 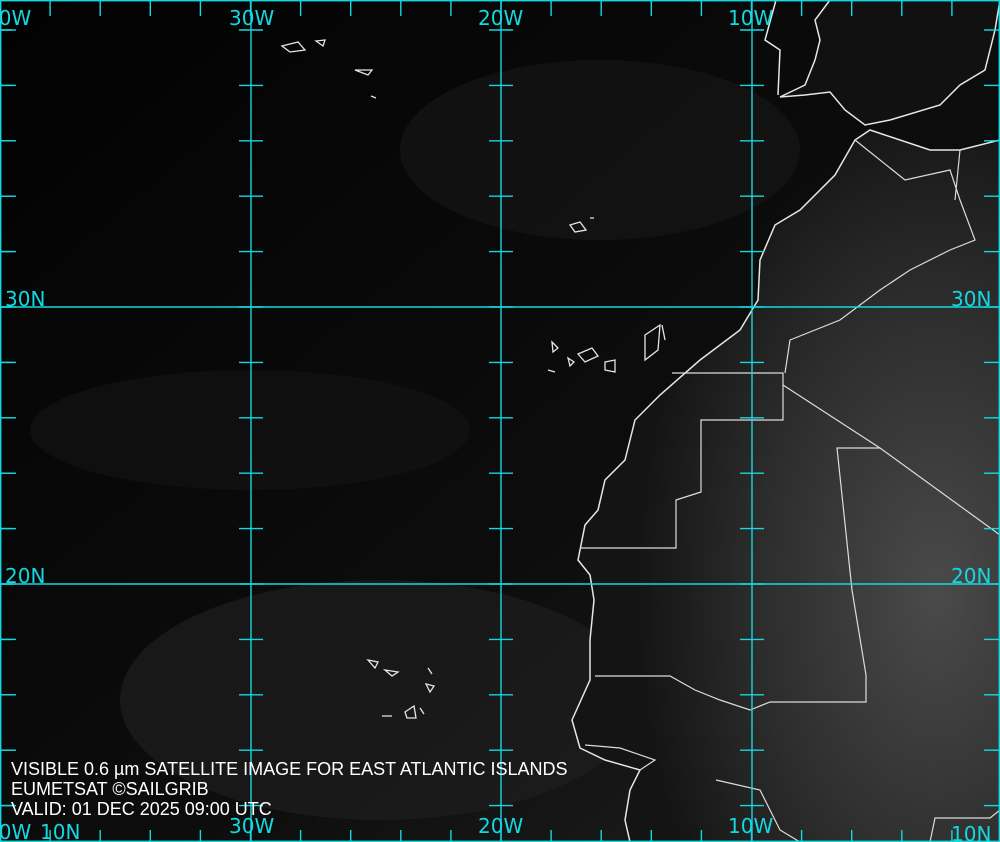 What do you see at coordinates (501, 826) in the screenshot?
I see `lon-label-bottom-20w: 20W` at bounding box center [501, 826].